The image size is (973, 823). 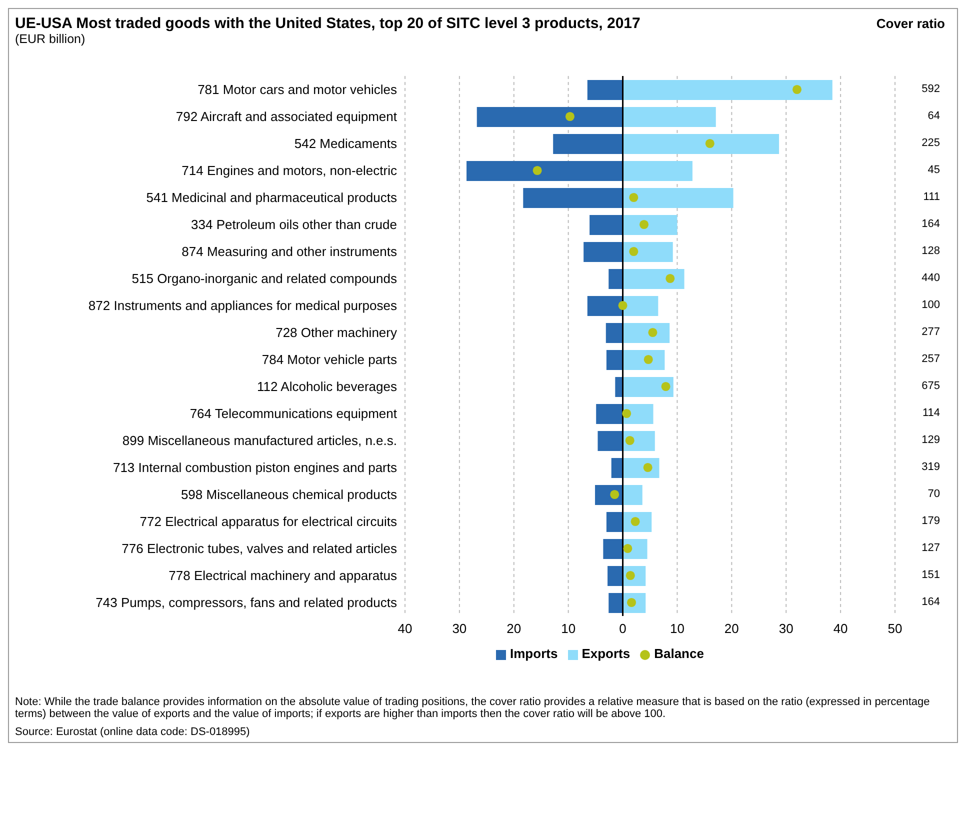 I want to click on text: 129, so click(x=930, y=440).